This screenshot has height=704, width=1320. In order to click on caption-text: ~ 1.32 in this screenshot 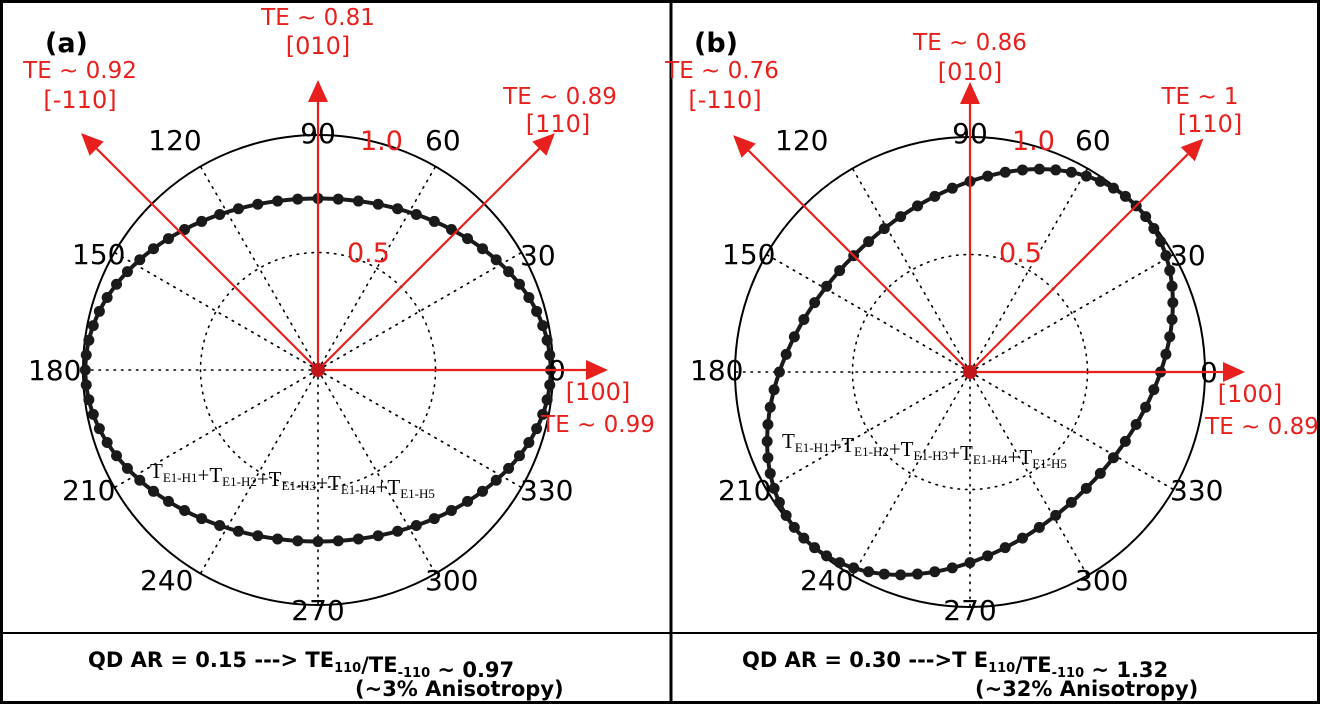, I will do `click(1126, 670)`.